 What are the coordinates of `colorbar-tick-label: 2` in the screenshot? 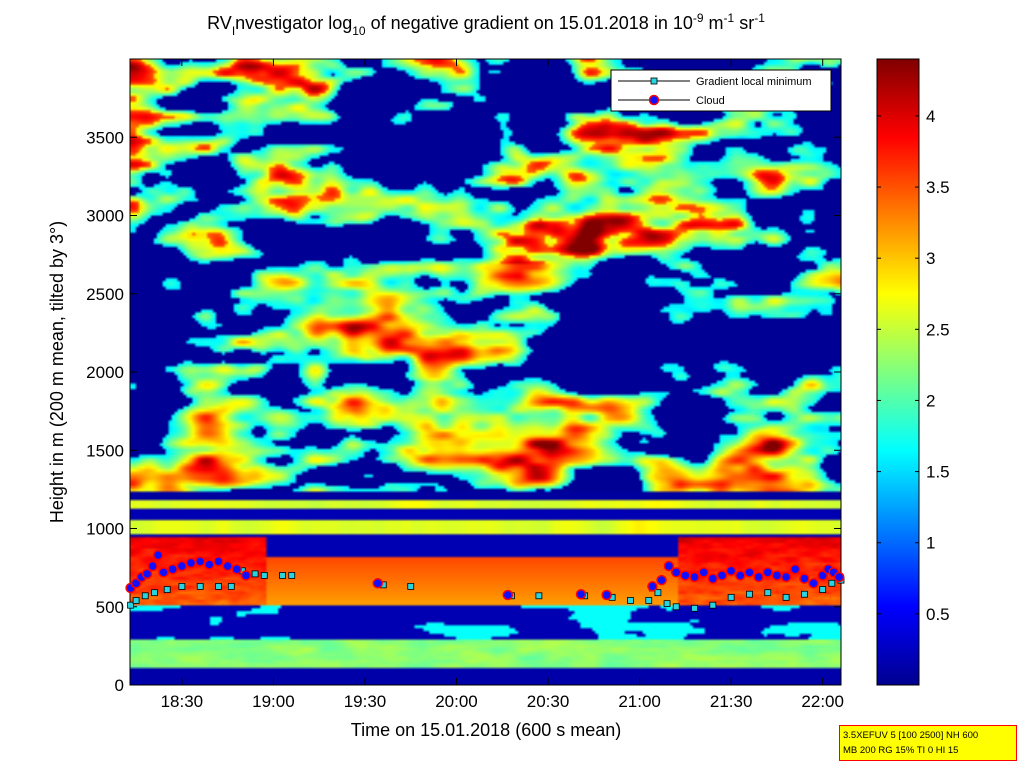 It's located at (930, 400).